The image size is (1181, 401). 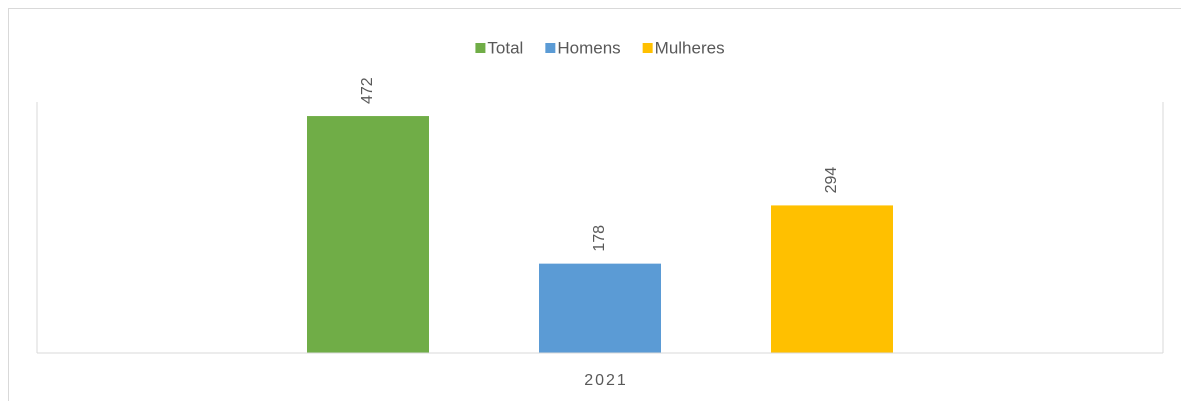 I want to click on legend-label: Total, so click(x=505, y=47).